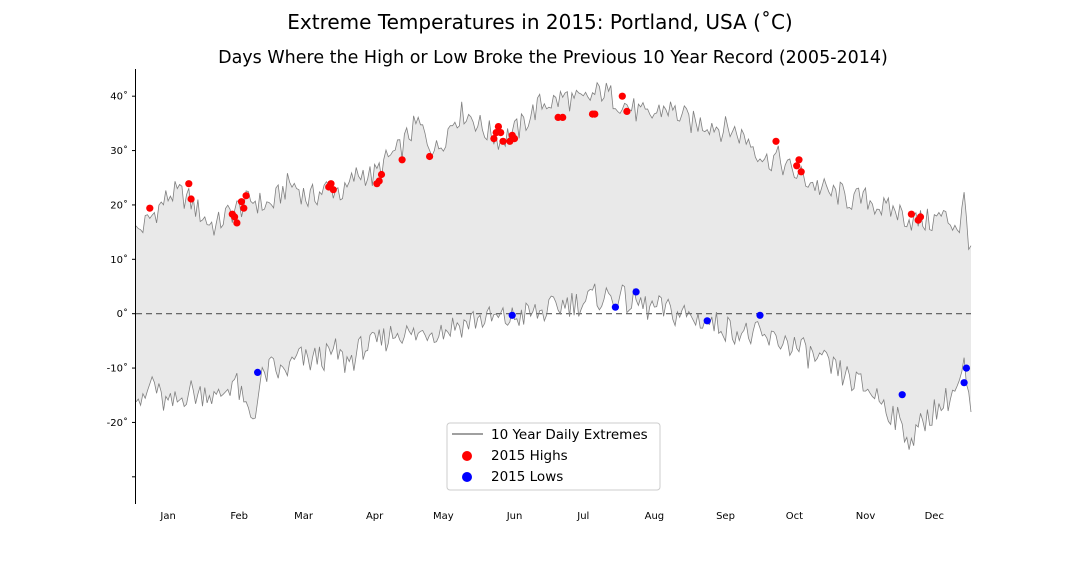  I want to click on x-month-label: Jan, so click(167, 516).